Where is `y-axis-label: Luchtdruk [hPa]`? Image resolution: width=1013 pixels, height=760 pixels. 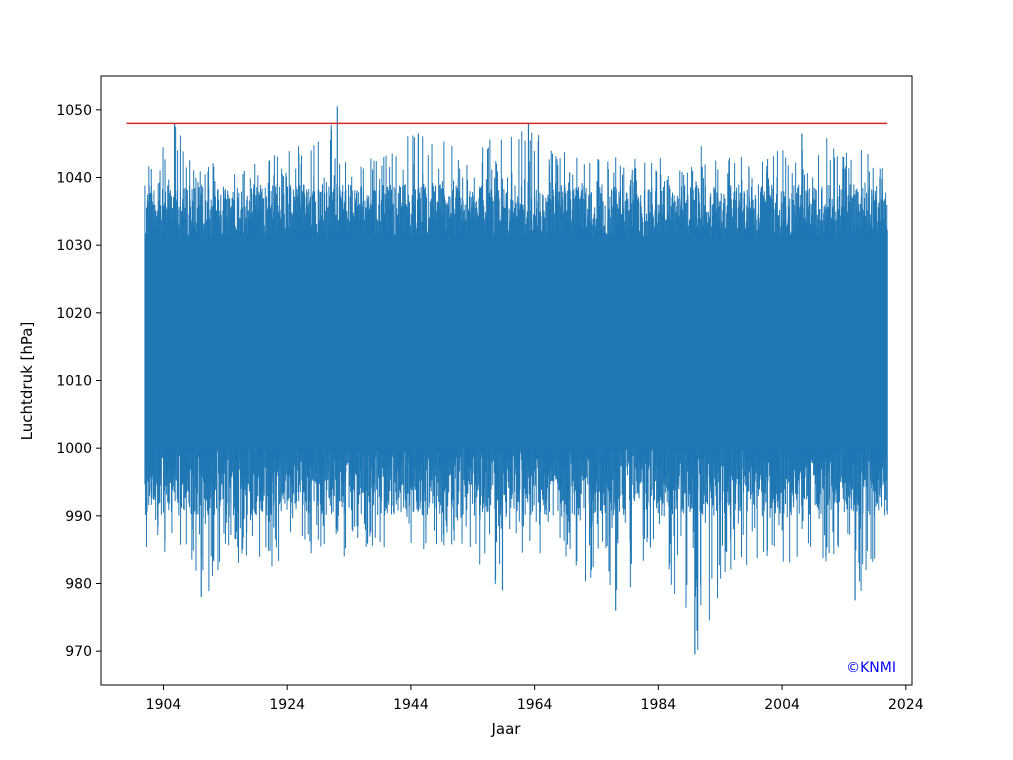
y-axis-label: Luchtdruk [hPa] is located at coordinates (27, 381).